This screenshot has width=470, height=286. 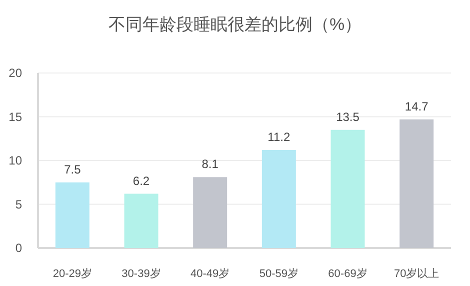 What do you see at coordinates (18, 204) in the screenshot?
I see `y-tick-label: 5` at bounding box center [18, 204].